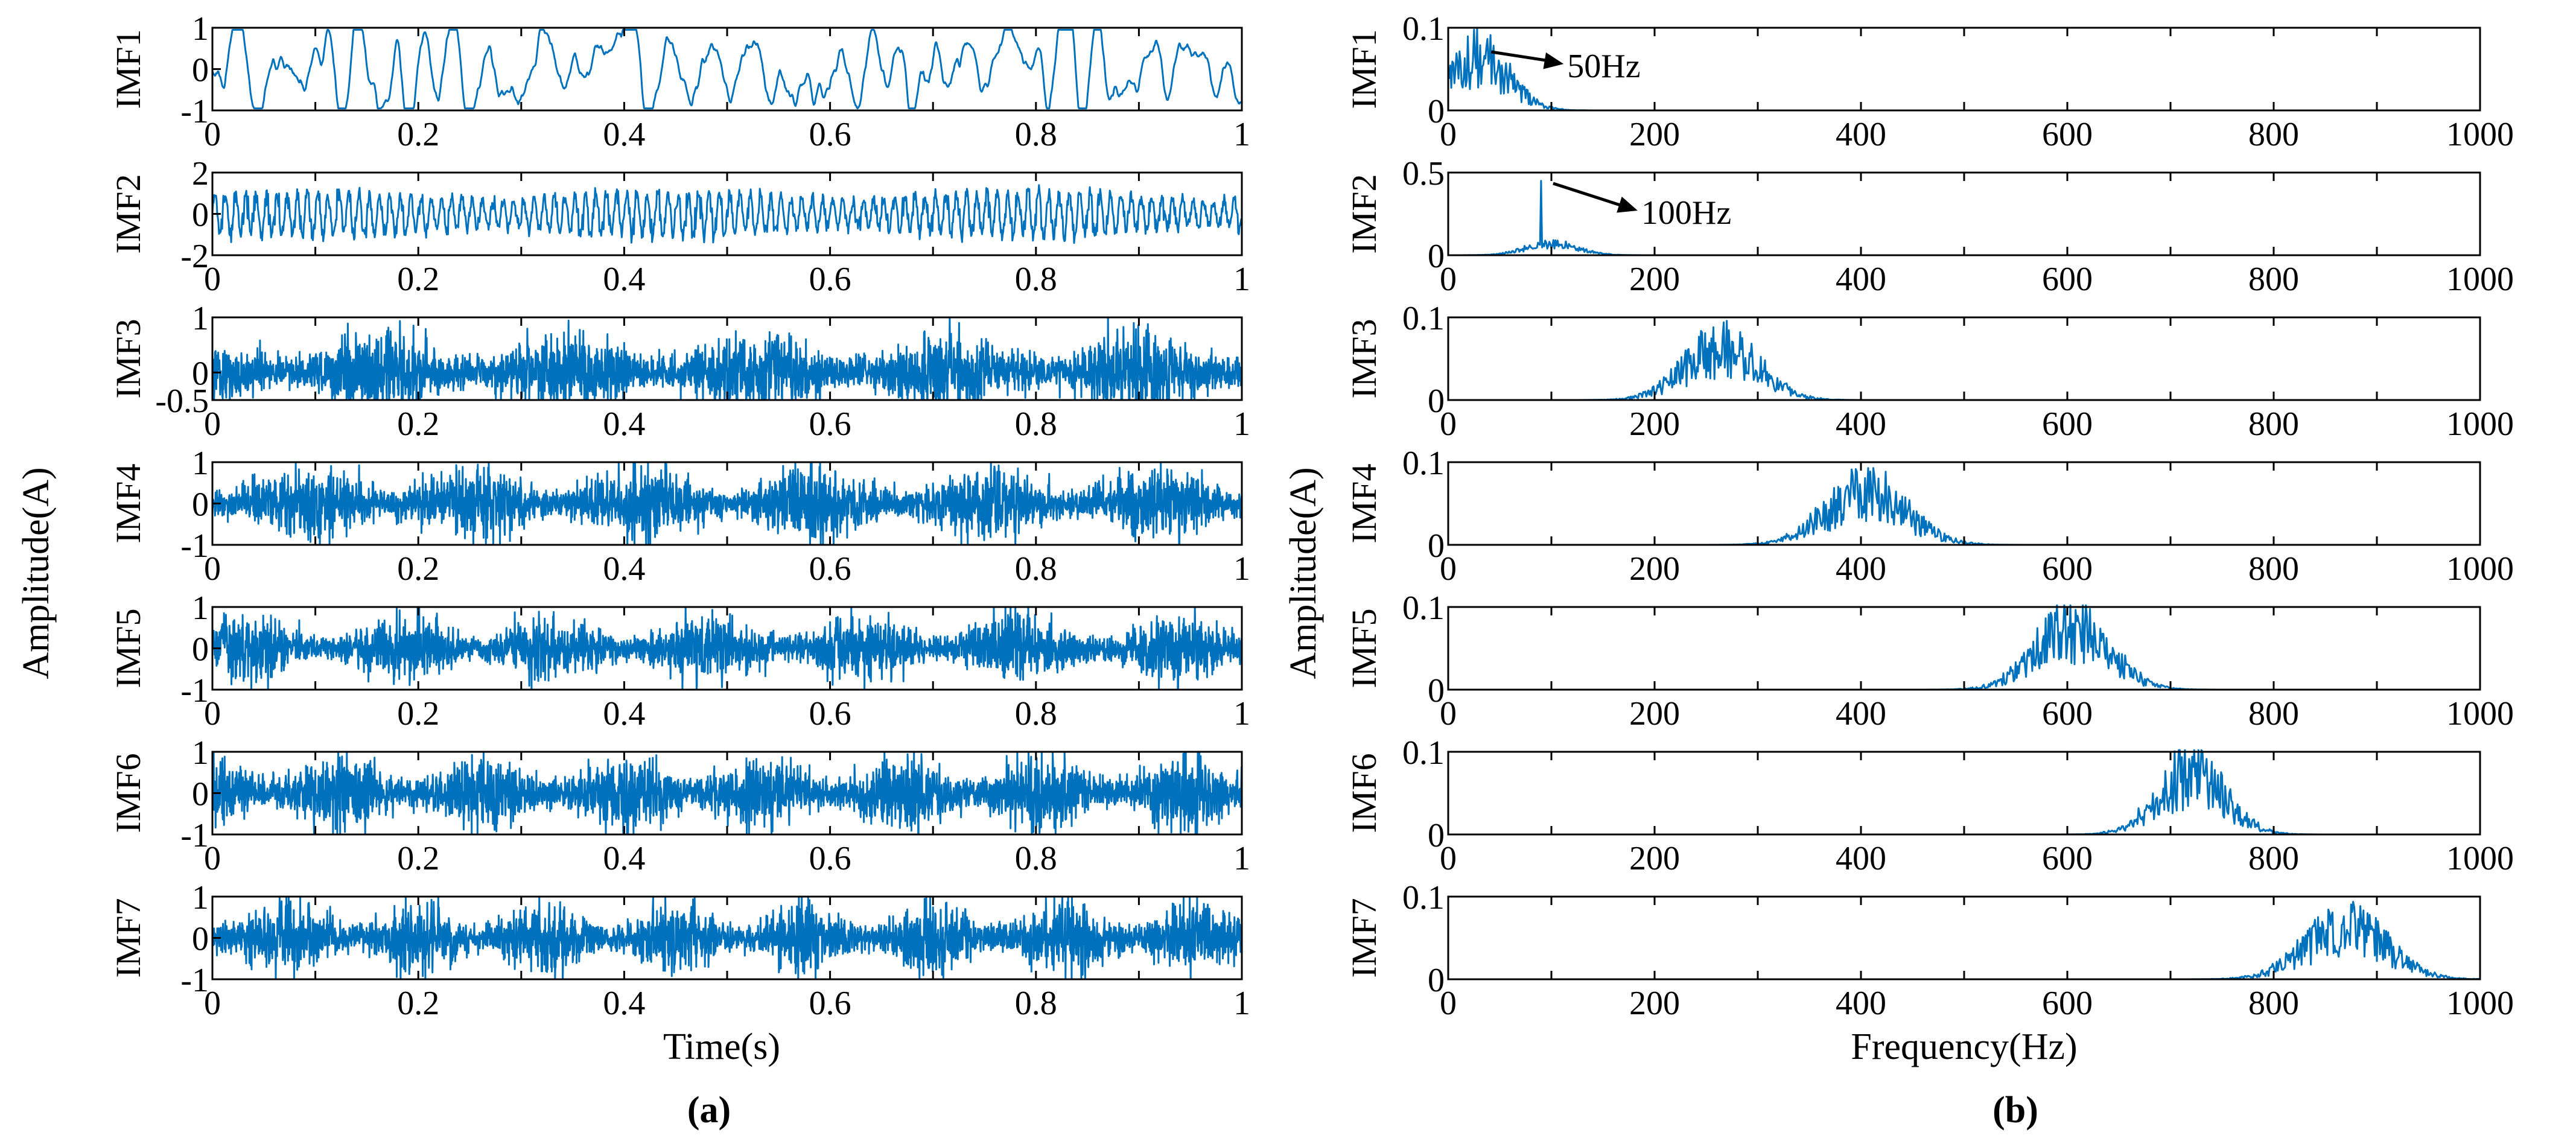 This screenshot has width=2576, height=1147. Describe the element at coordinates (1242, 569) in the screenshot. I see `time-imf4-x-tick-label: 1` at that location.